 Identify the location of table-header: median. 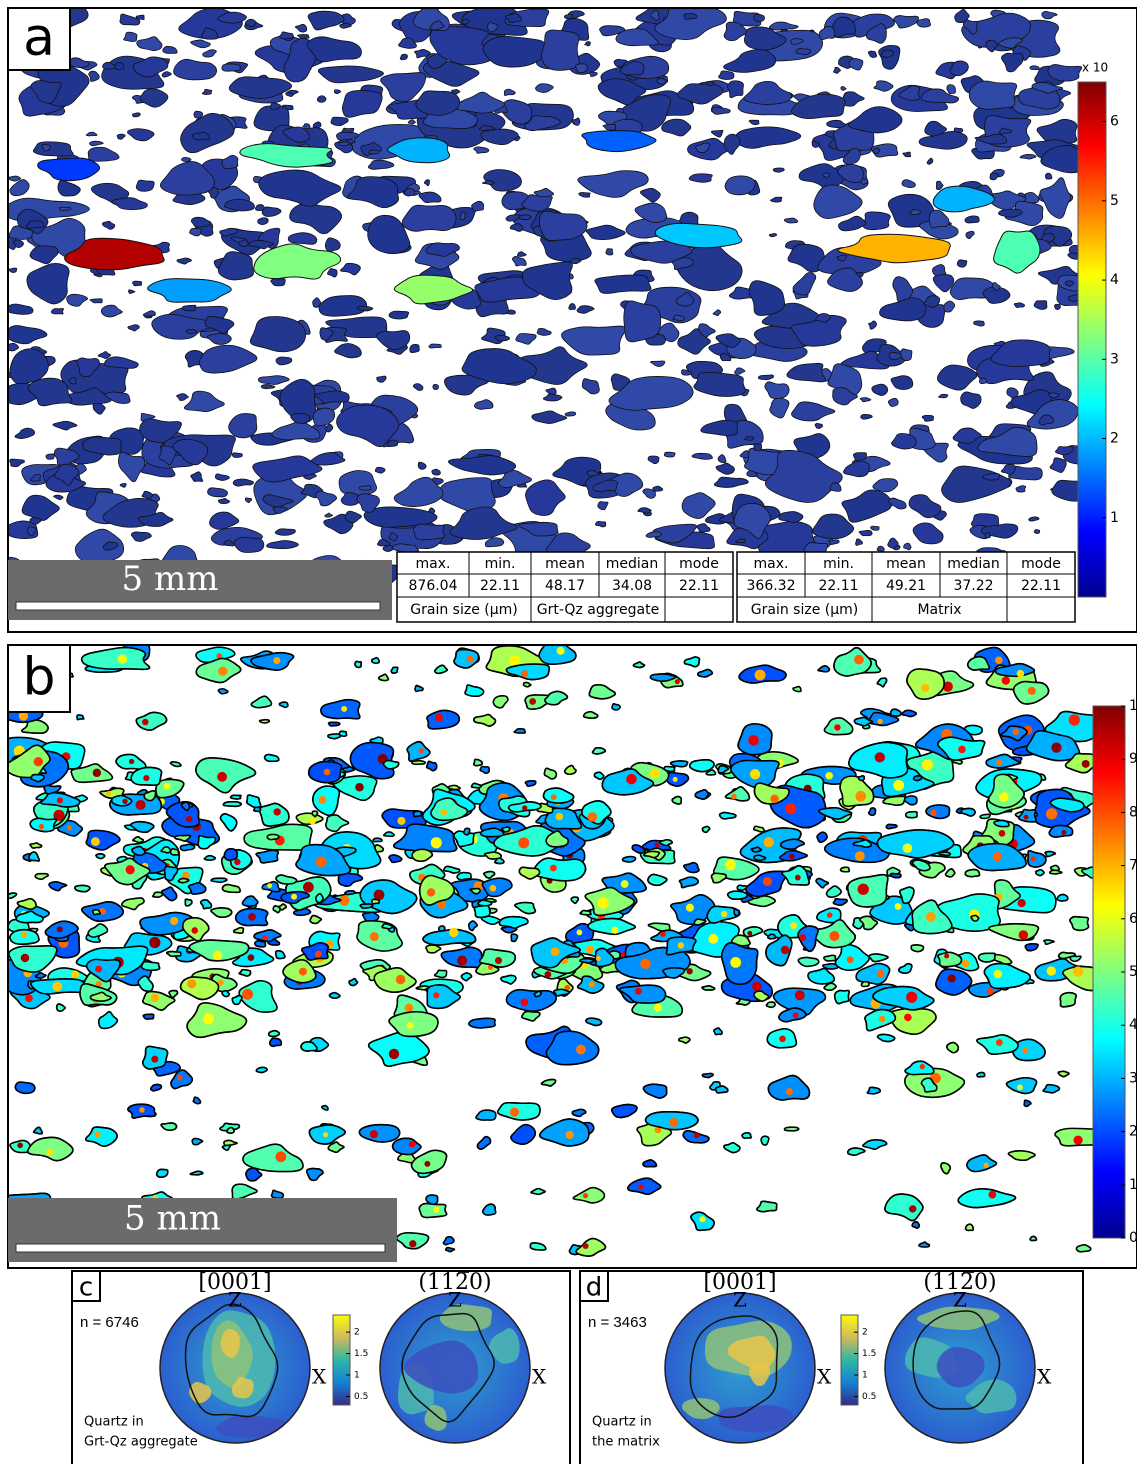
(632, 564).